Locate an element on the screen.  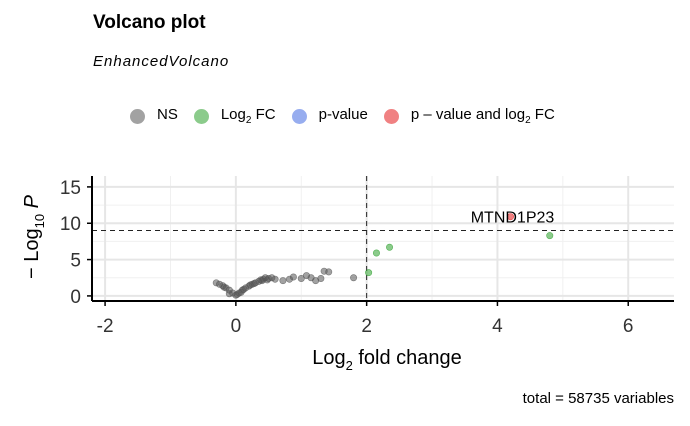
y-tick-label: 0 is located at coordinates (75, 297).